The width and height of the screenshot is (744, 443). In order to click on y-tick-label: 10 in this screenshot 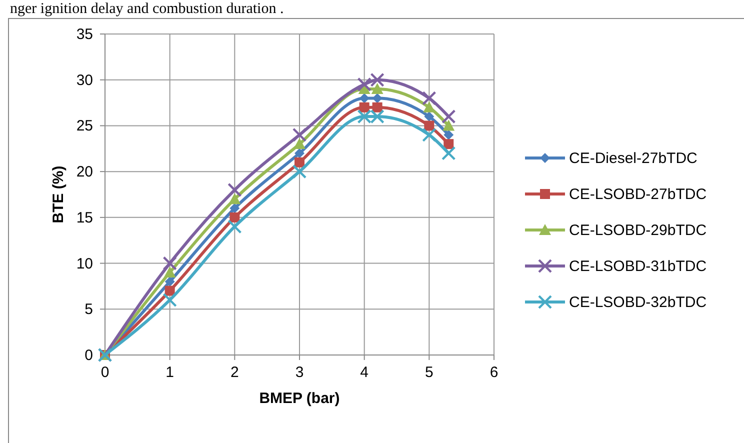, I will do `click(84, 263)`.